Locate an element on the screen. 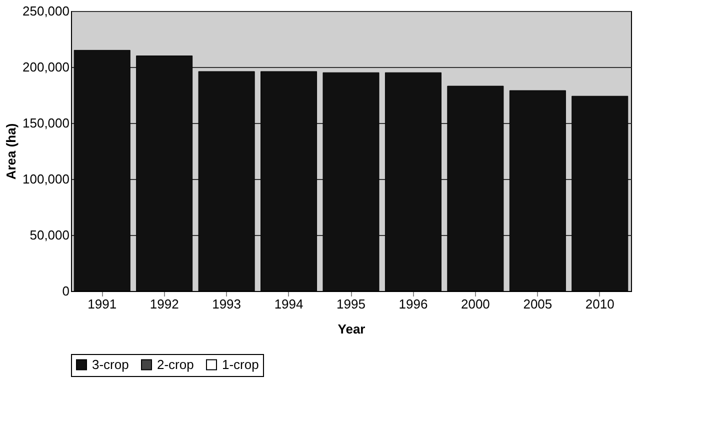 The image size is (716, 441). y-tick-label: 200,000 is located at coordinates (46, 67).